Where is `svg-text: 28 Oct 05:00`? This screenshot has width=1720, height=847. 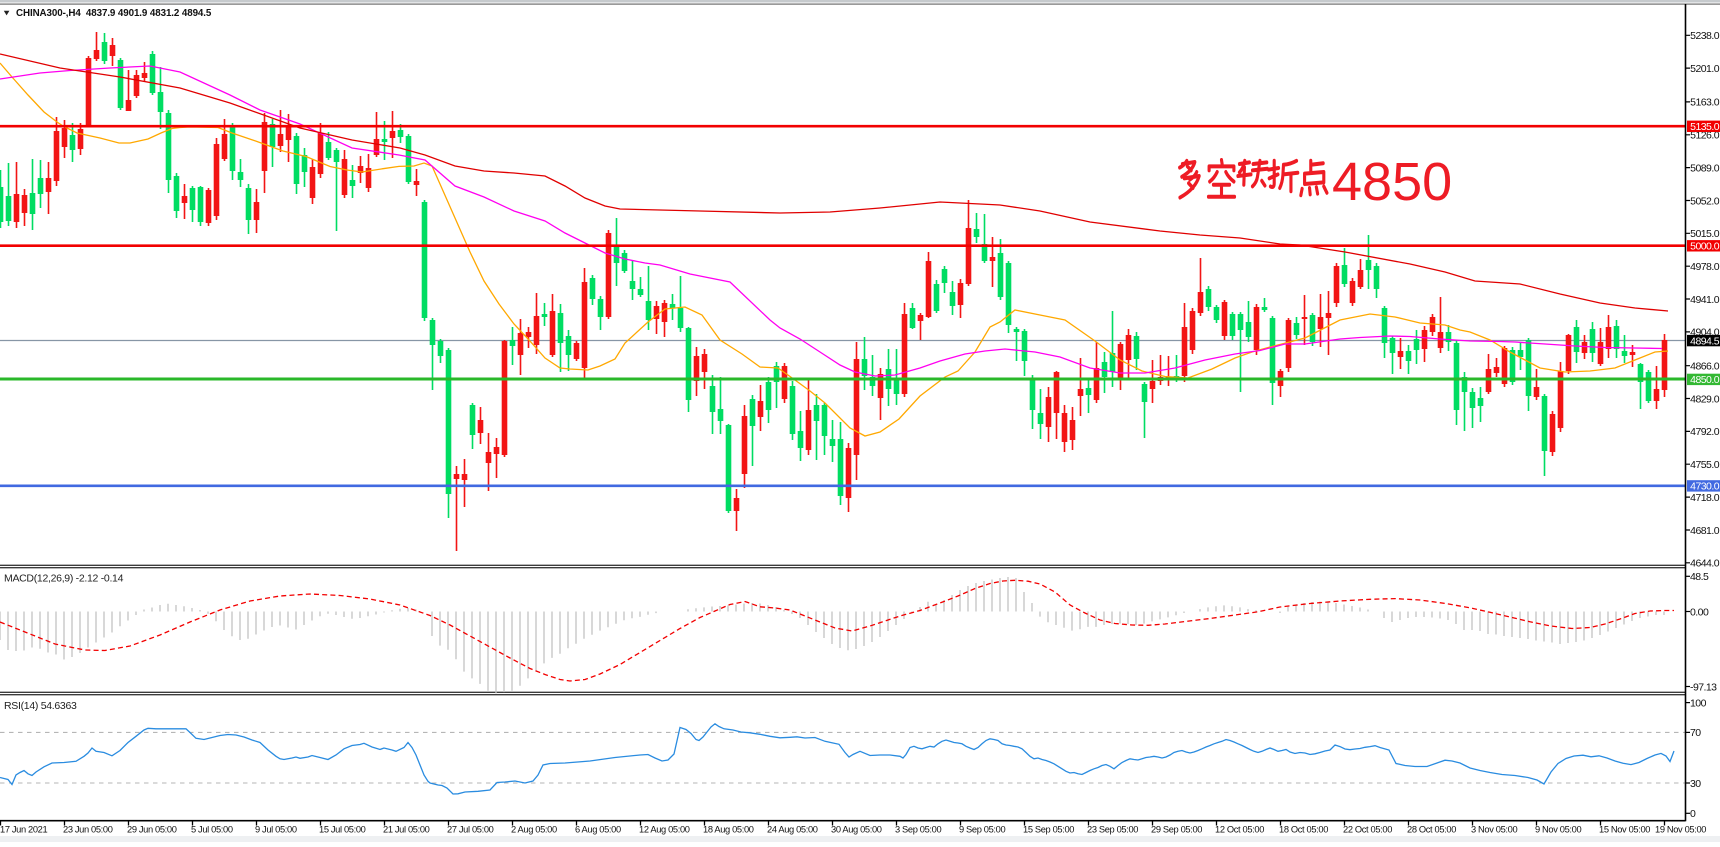 svg-text: 28 Oct 05:00 is located at coordinates (1431, 830).